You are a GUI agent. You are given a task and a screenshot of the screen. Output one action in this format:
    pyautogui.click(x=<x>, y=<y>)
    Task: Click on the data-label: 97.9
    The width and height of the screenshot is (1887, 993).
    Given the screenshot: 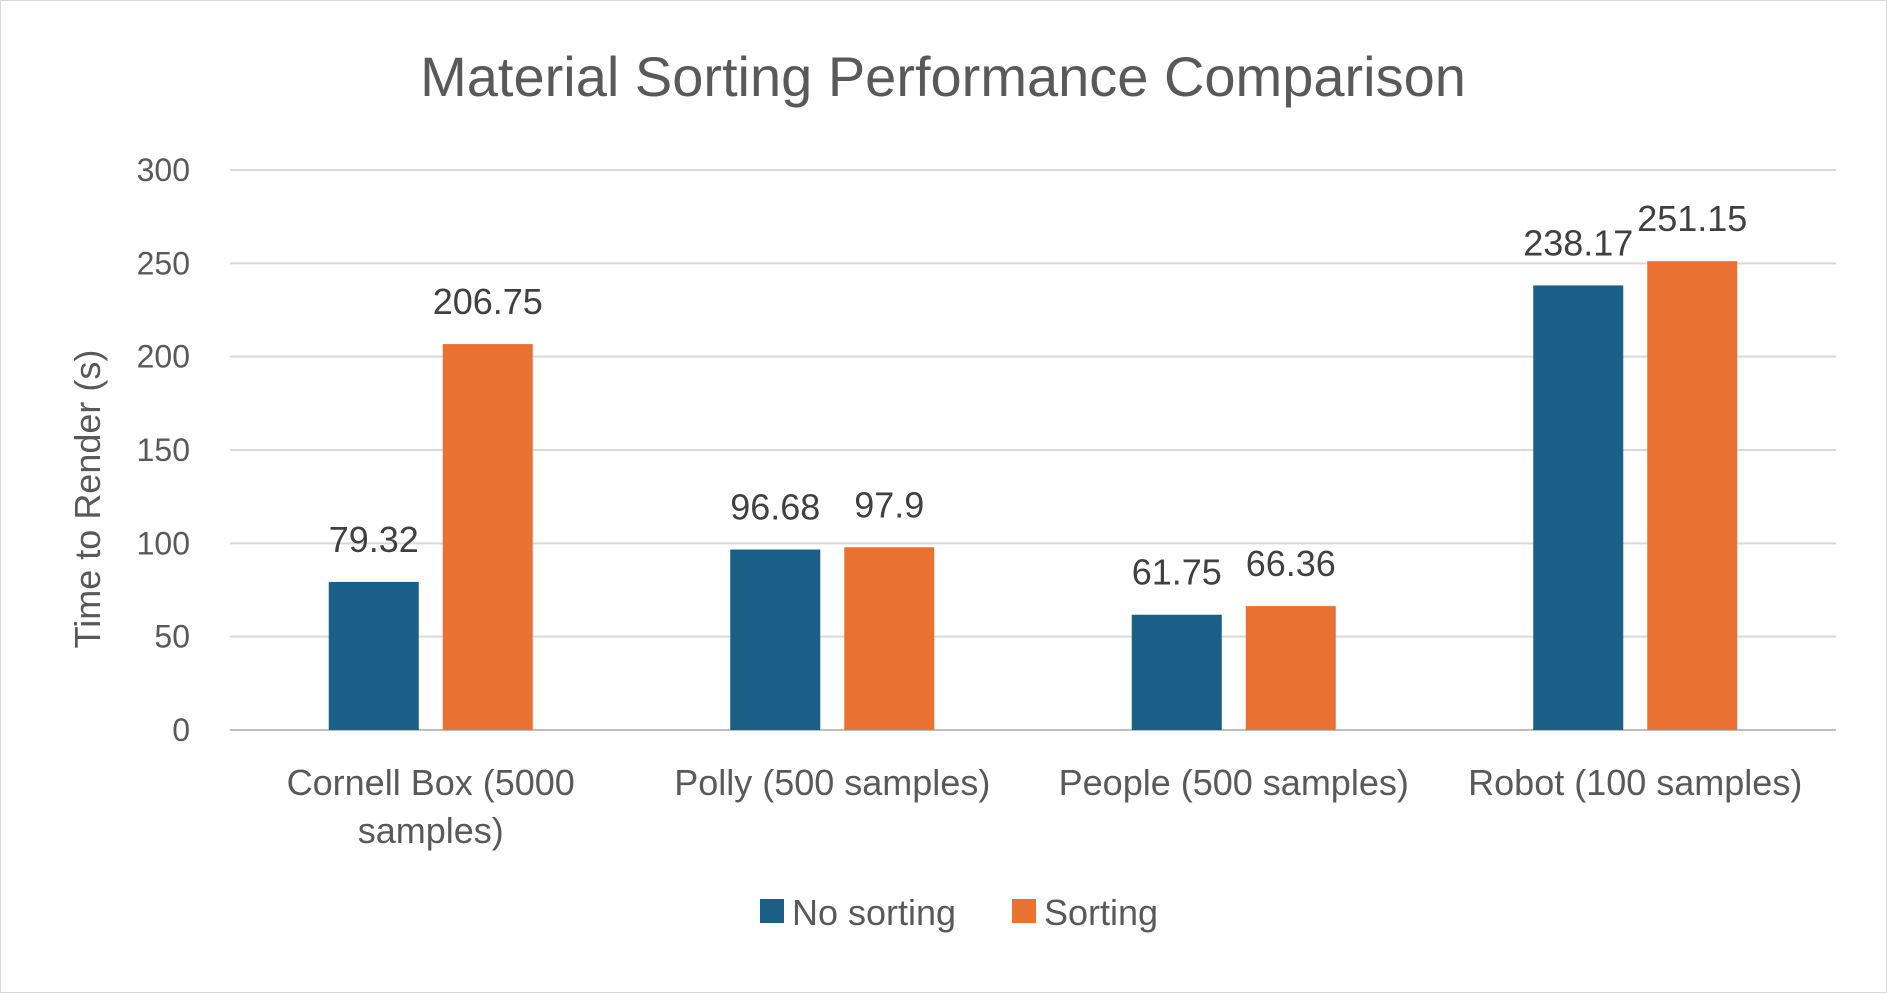 What is the action you would take?
    pyautogui.click(x=889, y=504)
    